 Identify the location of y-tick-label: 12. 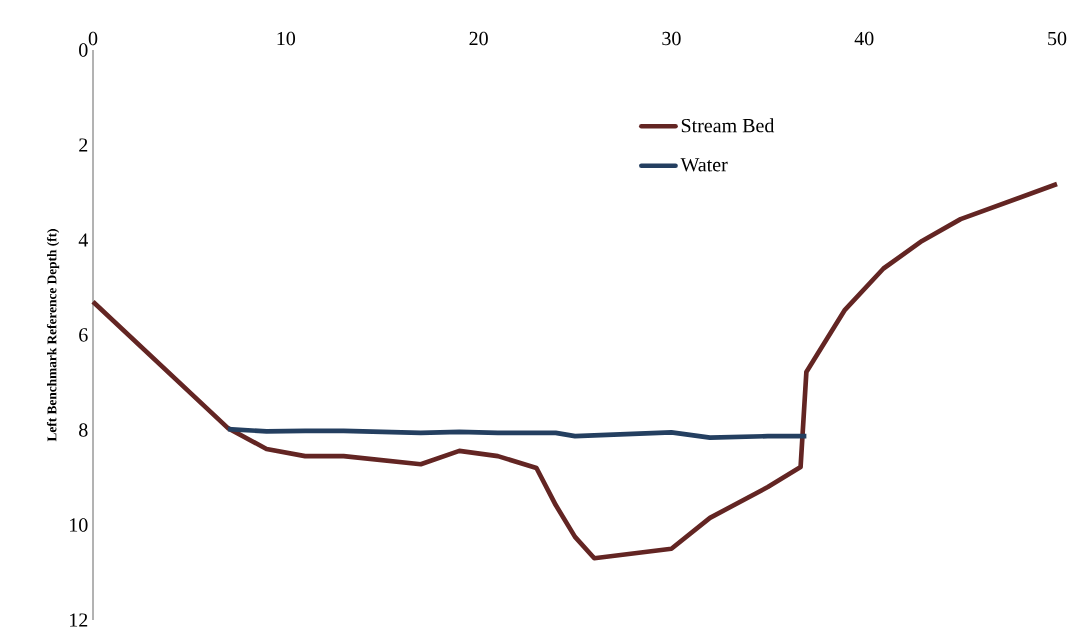
(79, 620).